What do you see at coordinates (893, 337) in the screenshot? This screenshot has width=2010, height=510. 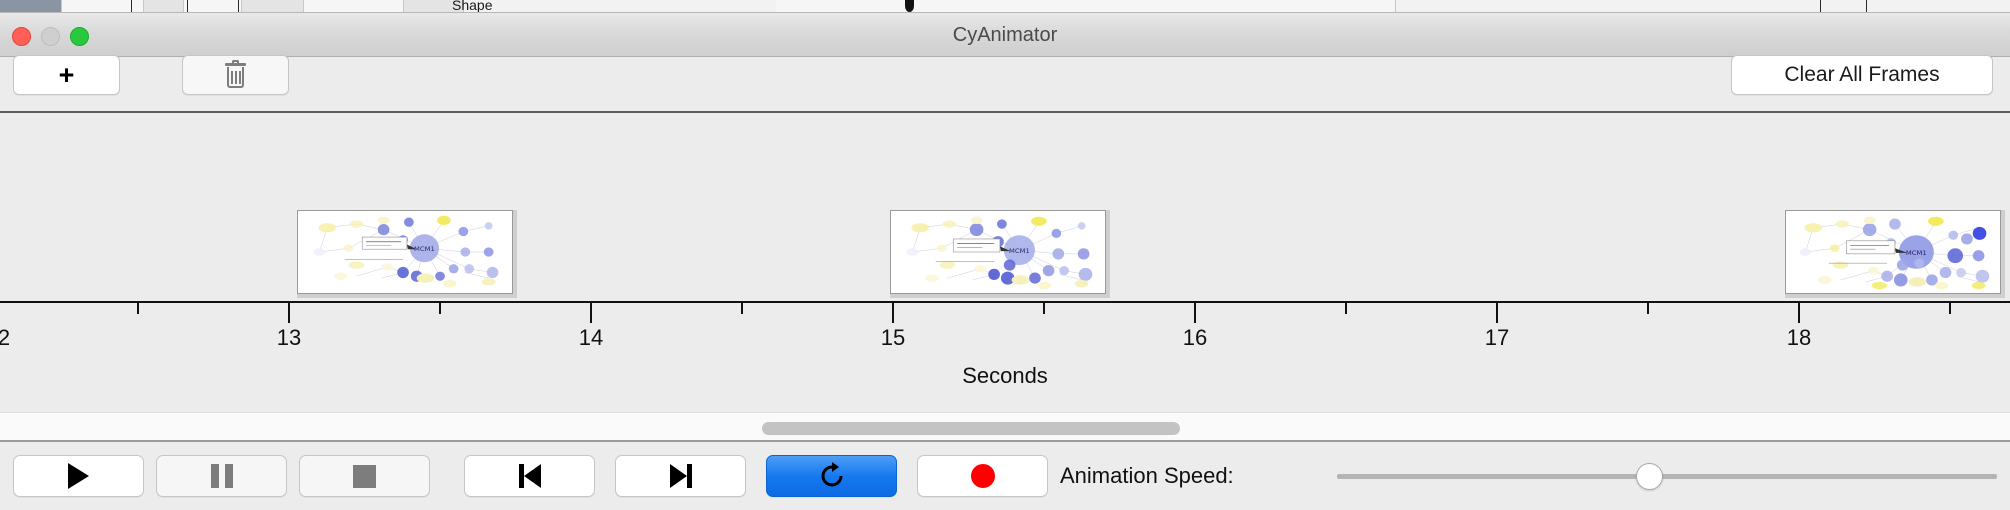 I see `ruler-tick-label: 15` at bounding box center [893, 337].